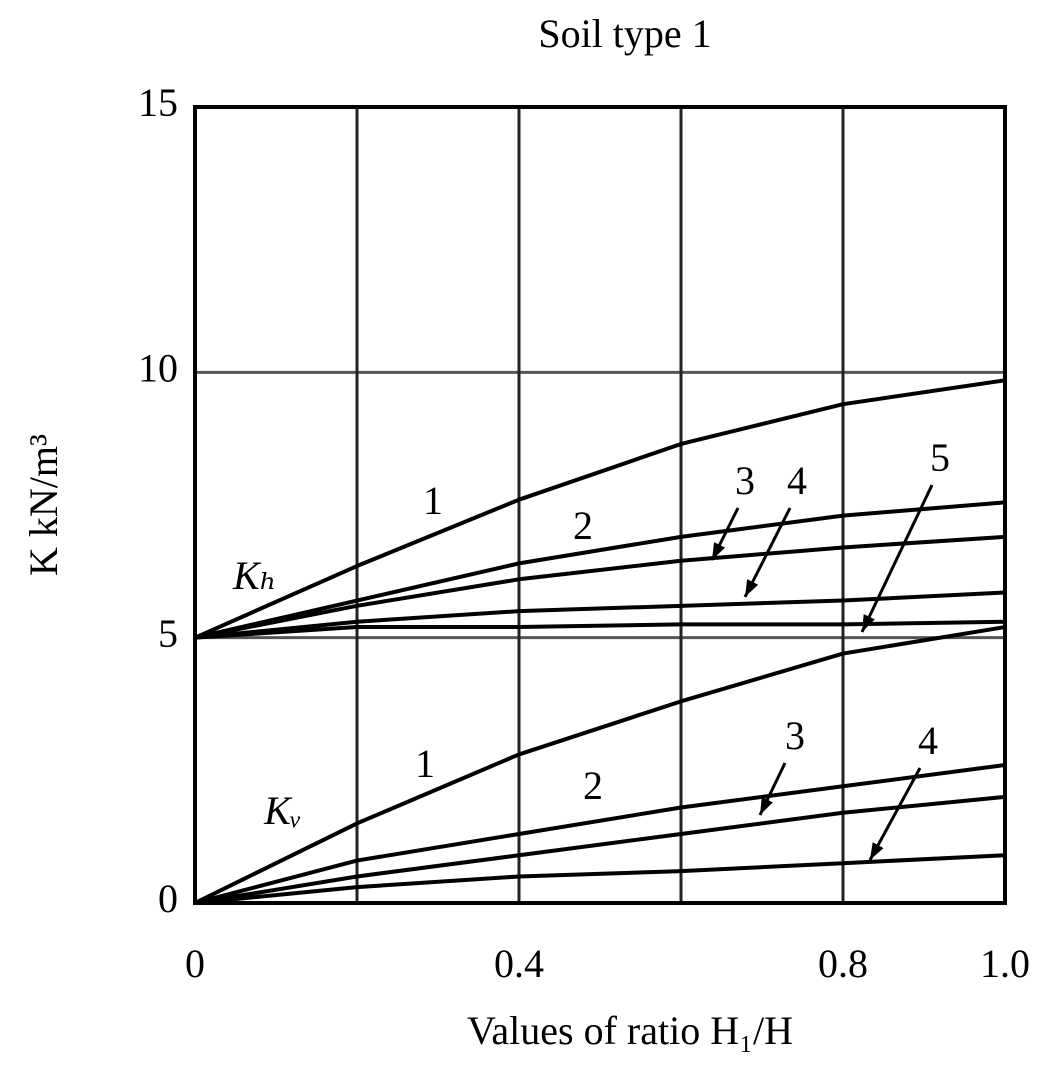 The width and height of the screenshot is (1048, 1067). I want to click on chart-title: Soil type 1, so click(624, 33).